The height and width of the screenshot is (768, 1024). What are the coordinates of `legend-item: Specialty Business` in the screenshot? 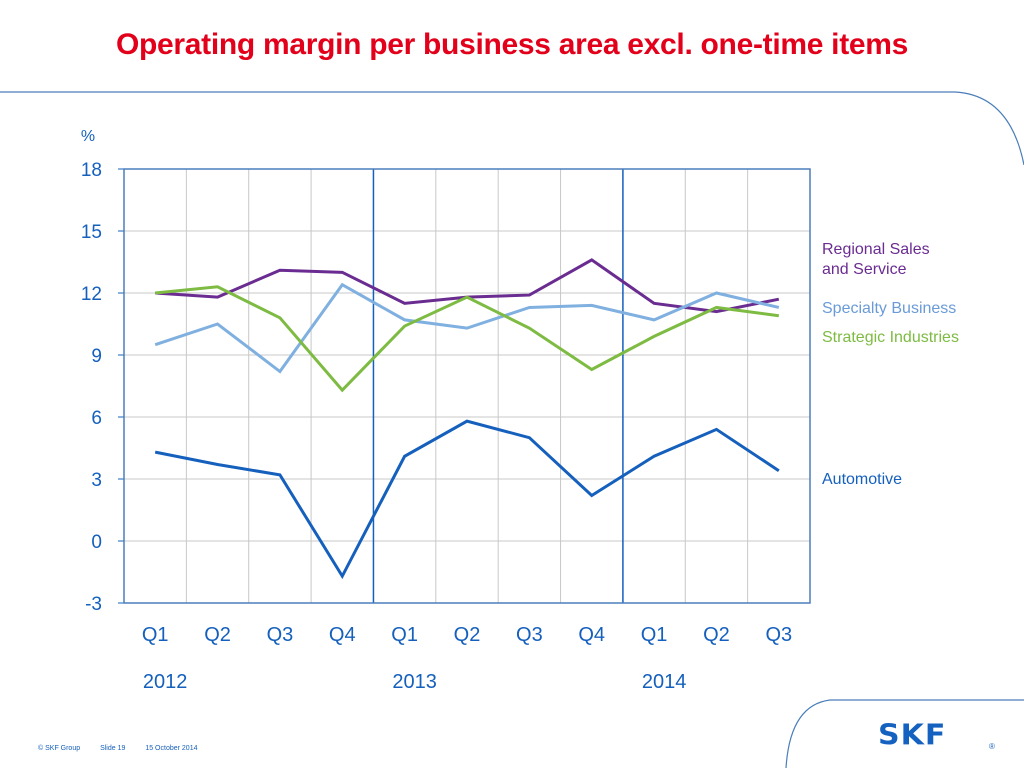 It's located at (889, 309).